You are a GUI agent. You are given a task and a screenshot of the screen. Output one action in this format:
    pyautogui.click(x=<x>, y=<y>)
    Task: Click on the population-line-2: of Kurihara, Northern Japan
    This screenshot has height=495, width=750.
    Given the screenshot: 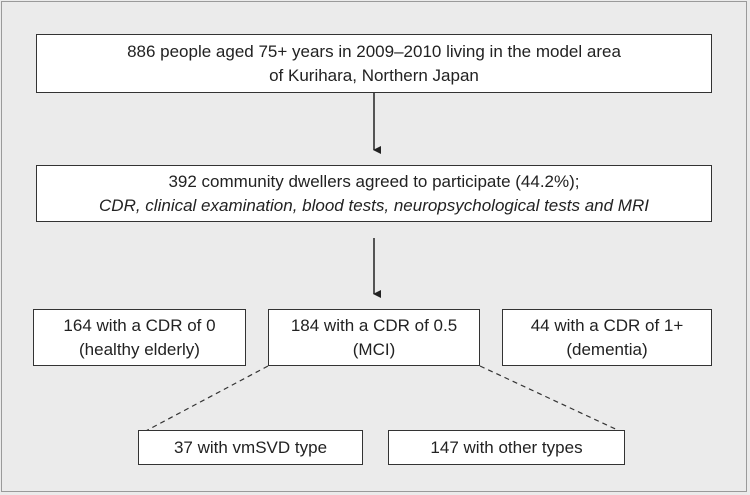 What is the action you would take?
    pyautogui.click(x=374, y=75)
    